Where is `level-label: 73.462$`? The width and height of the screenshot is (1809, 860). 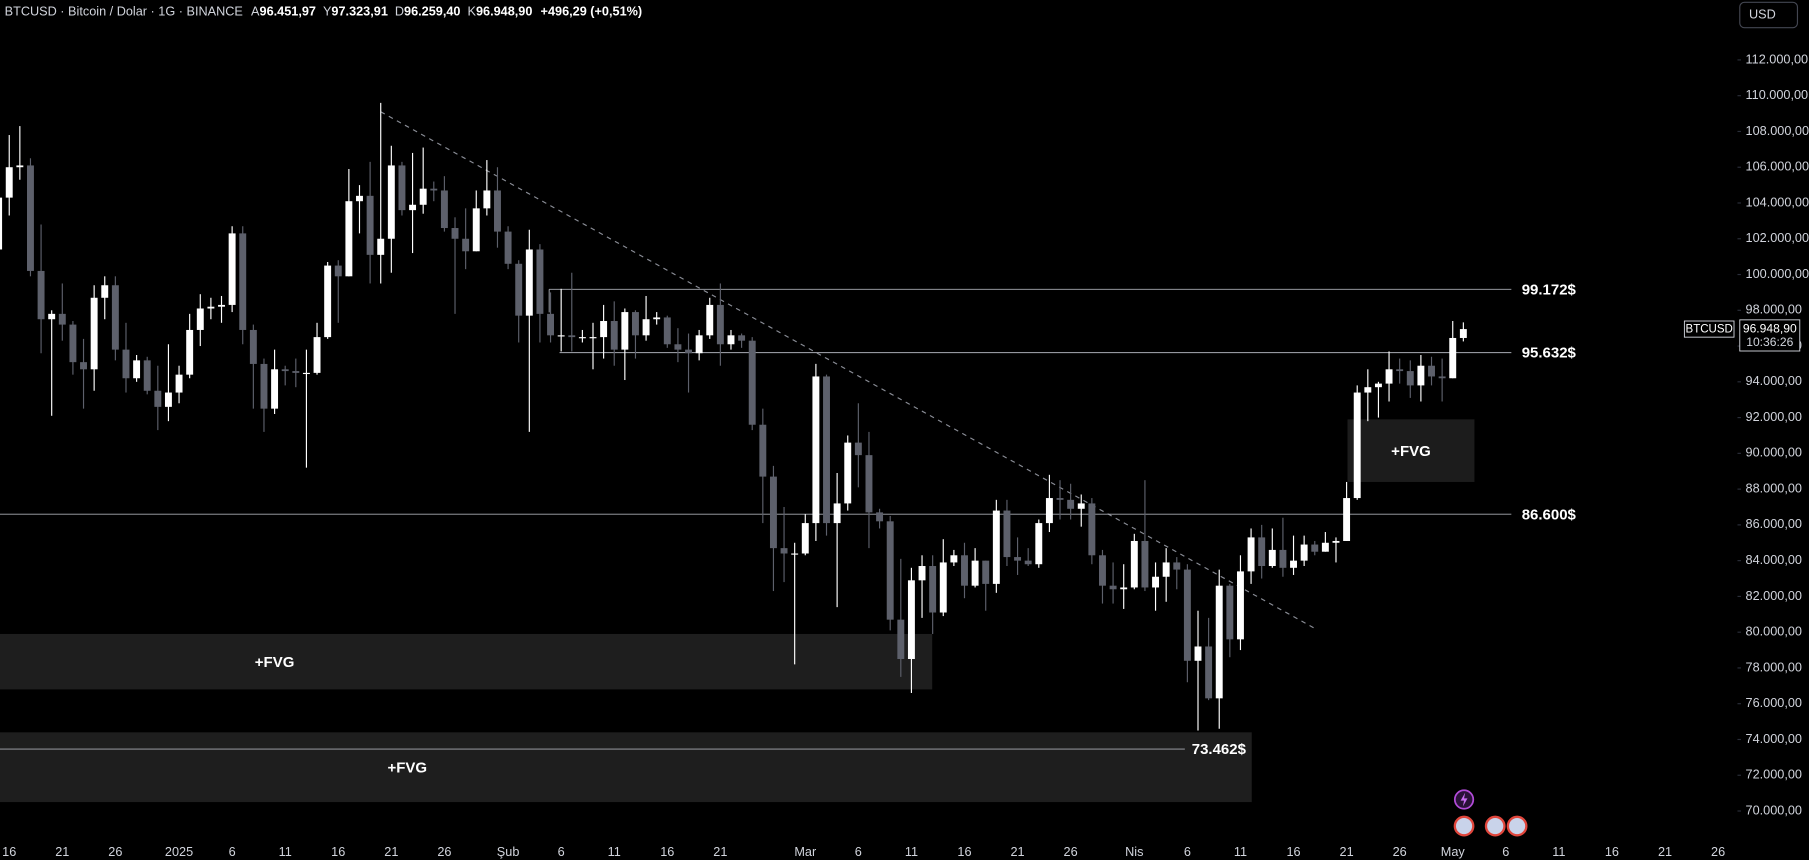 level-label: 73.462$ is located at coordinates (1219, 749).